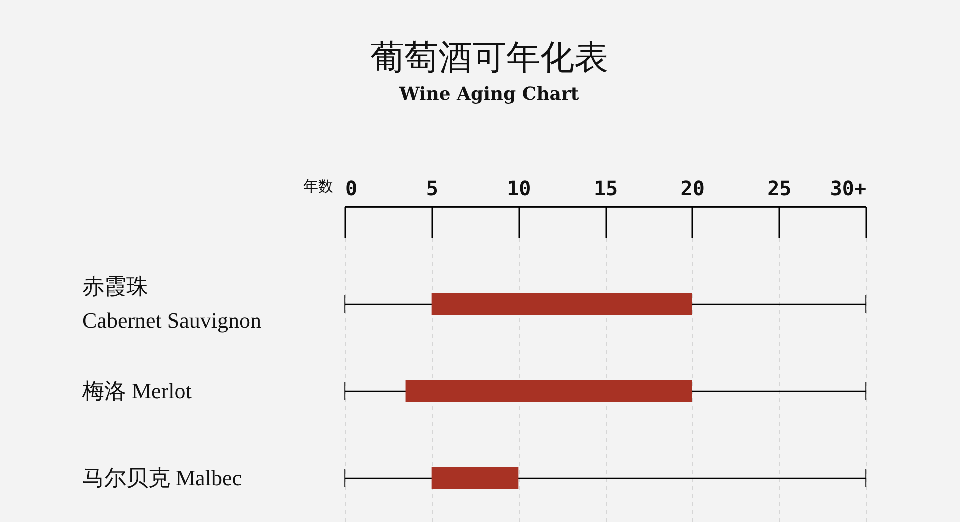 The height and width of the screenshot is (522, 960). Describe the element at coordinates (780, 188) in the screenshot. I see `x-tick-label: 25` at that location.